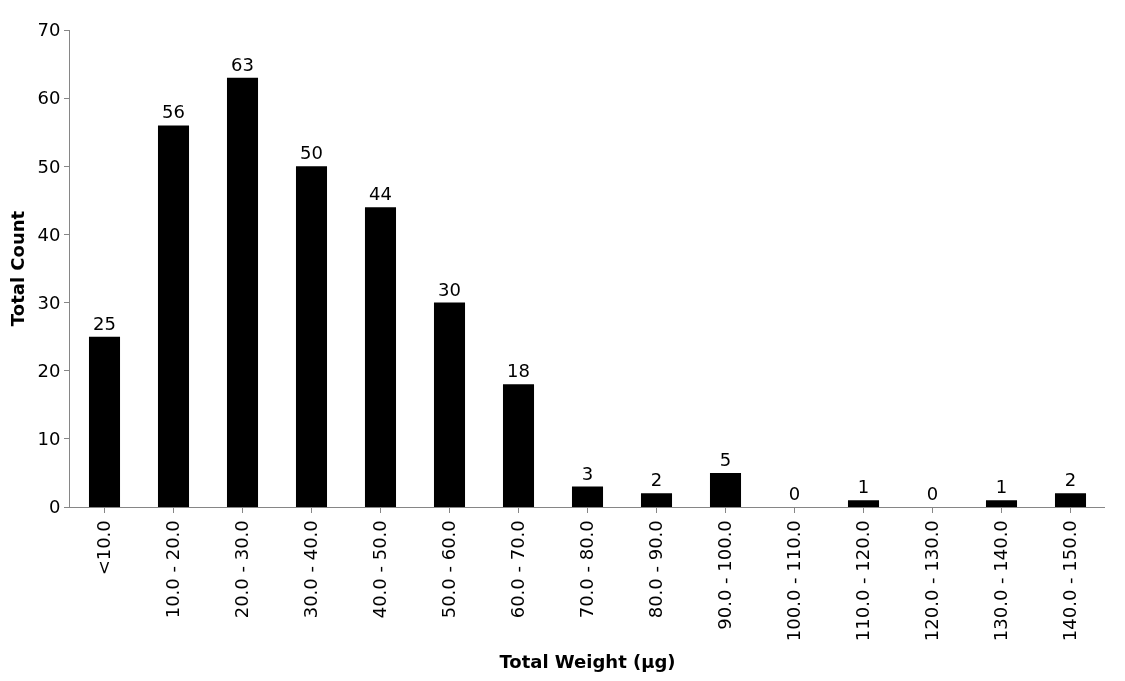  Describe the element at coordinates (380, 194) in the screenshot. I see `data-label: 44` at that location.